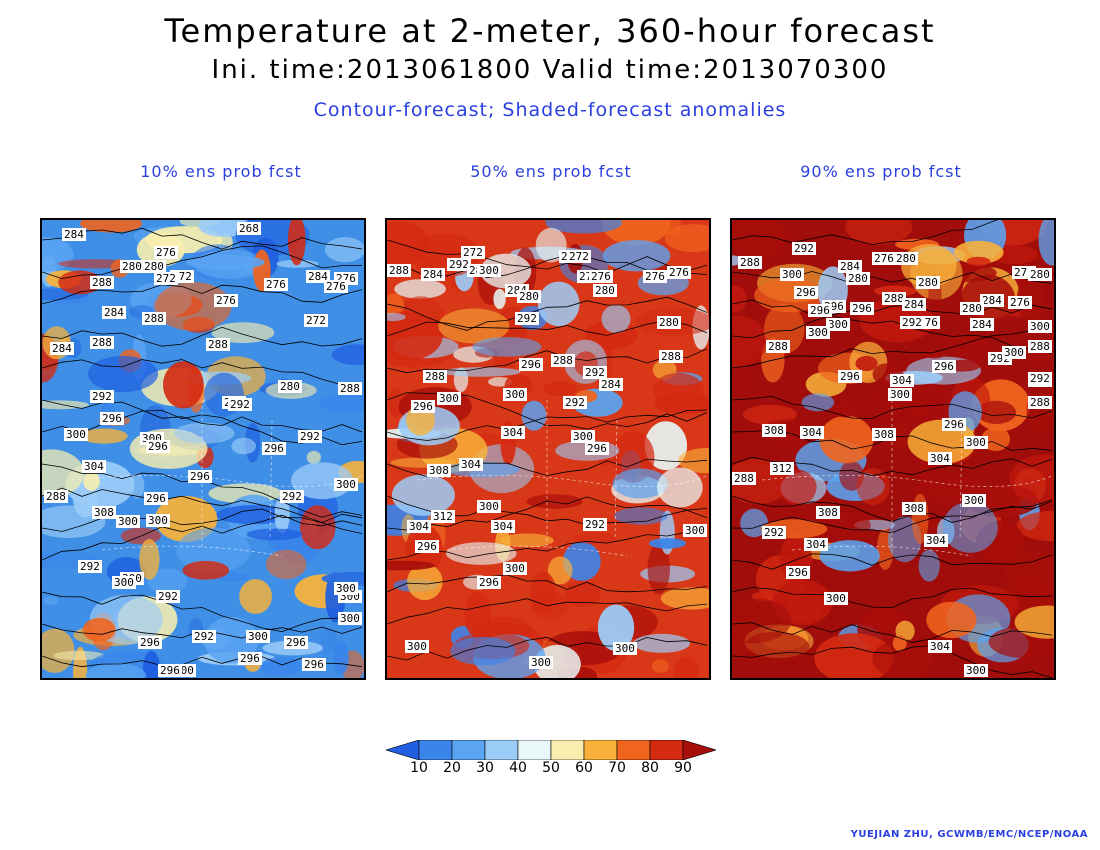 Image resolution: width=1100 pixels, height=850 pixels. What do you see at coordinates (249, 228) in the screenshot?
I see `contour-label: 268` at bounding box center [249, 228].